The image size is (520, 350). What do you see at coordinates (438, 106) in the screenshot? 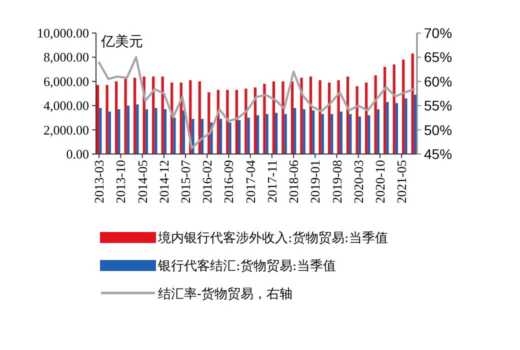
I see `y2-tick-label: 55%` at bounding box center [438, 106].